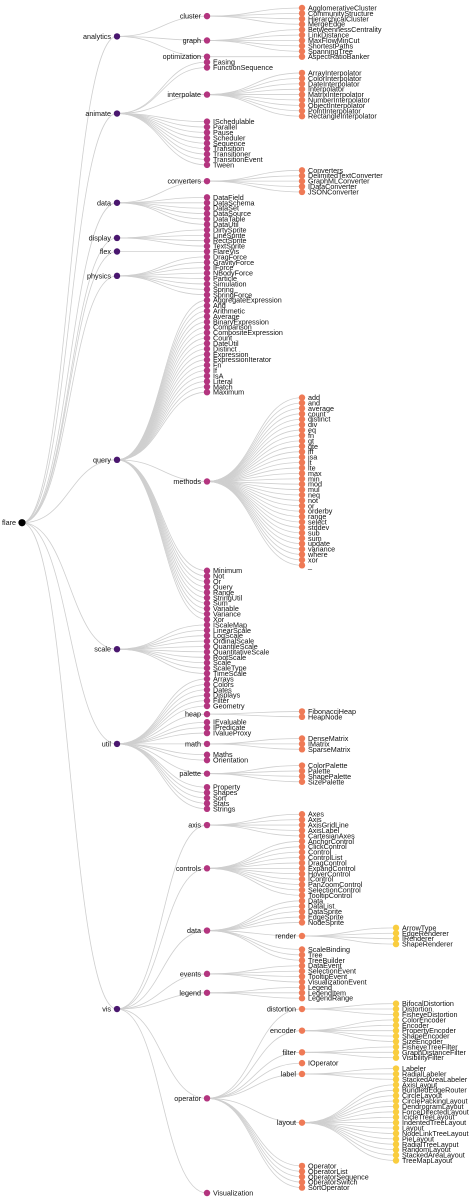 Image resolution: width=474 pixels, height=1202 pixels. Describe the element at coordinates (106, 1009) in the screenshot. I see `node-label: vis` at that location.